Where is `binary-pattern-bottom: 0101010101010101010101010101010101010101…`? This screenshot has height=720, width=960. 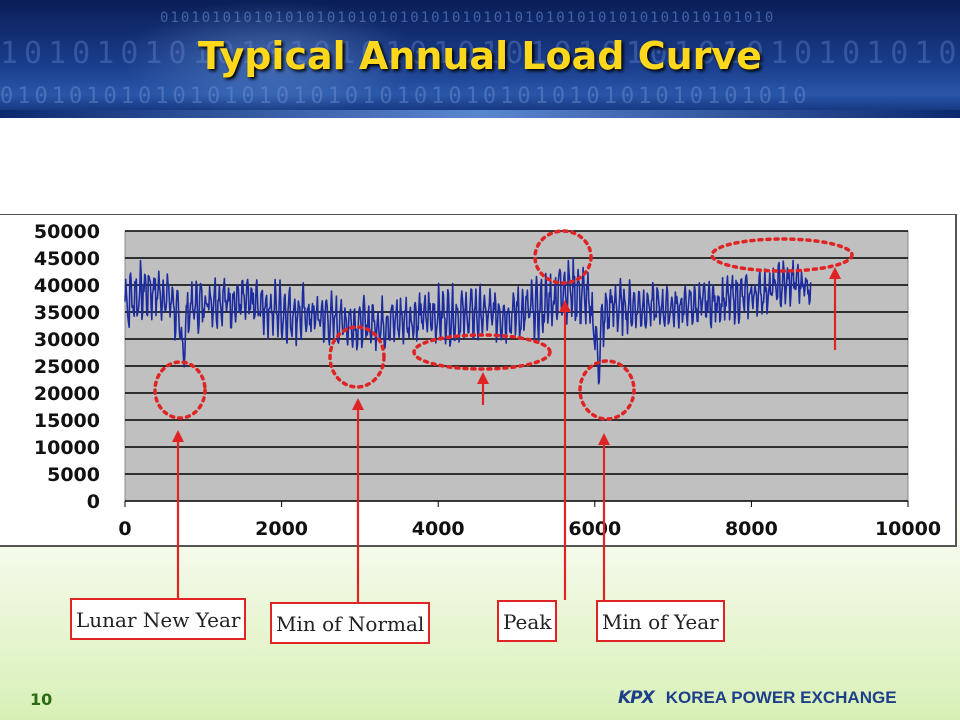 binary-pattern-bottom: 0101010101010101010101010101010101010101… is located at coordinates (405, 96).